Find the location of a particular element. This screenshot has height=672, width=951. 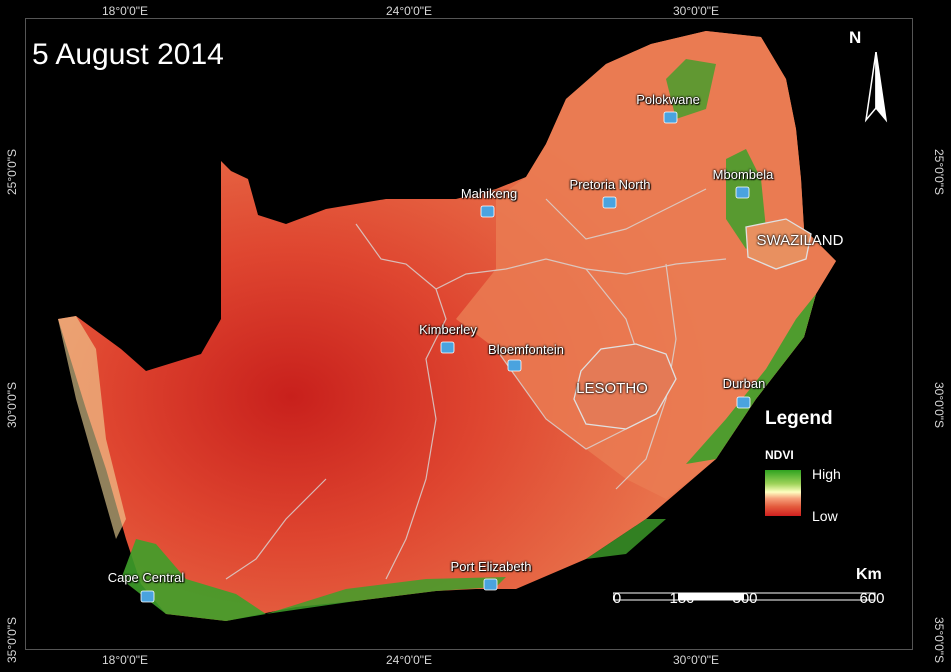

graticule-top-label: 30°0'0"E is located at coordinates (696, 11).